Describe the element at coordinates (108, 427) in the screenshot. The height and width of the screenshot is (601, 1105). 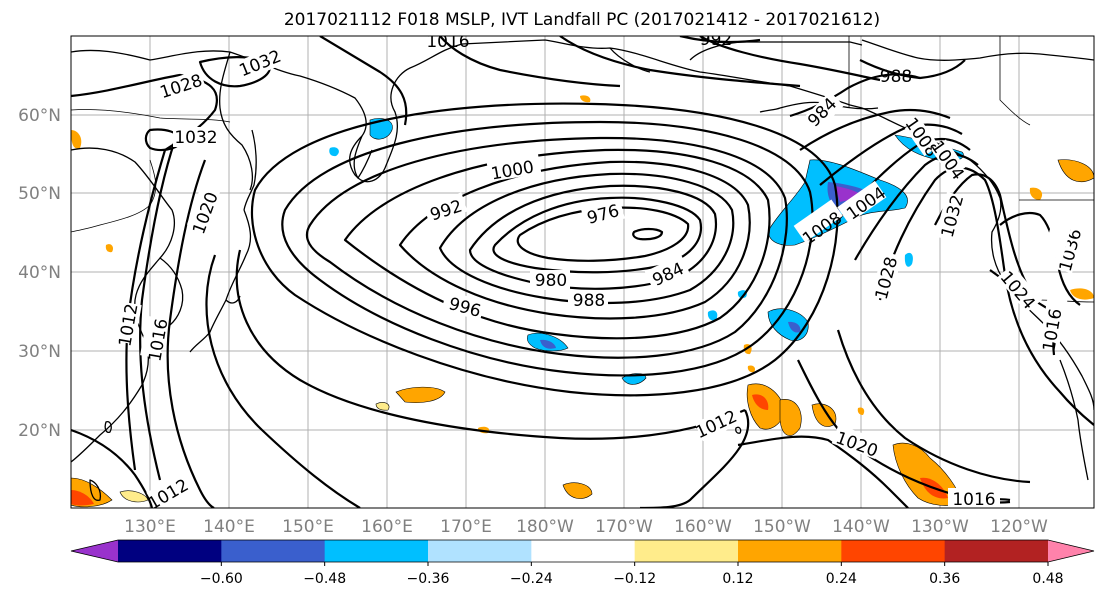
I see `coast-taiwan` at that location.